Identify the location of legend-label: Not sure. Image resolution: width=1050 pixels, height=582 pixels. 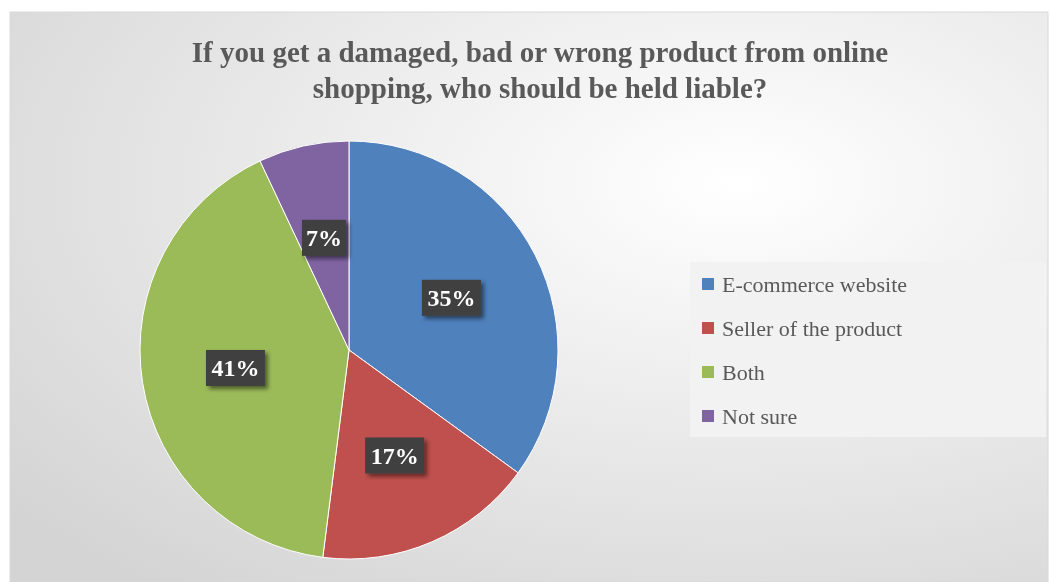
(760, 416).